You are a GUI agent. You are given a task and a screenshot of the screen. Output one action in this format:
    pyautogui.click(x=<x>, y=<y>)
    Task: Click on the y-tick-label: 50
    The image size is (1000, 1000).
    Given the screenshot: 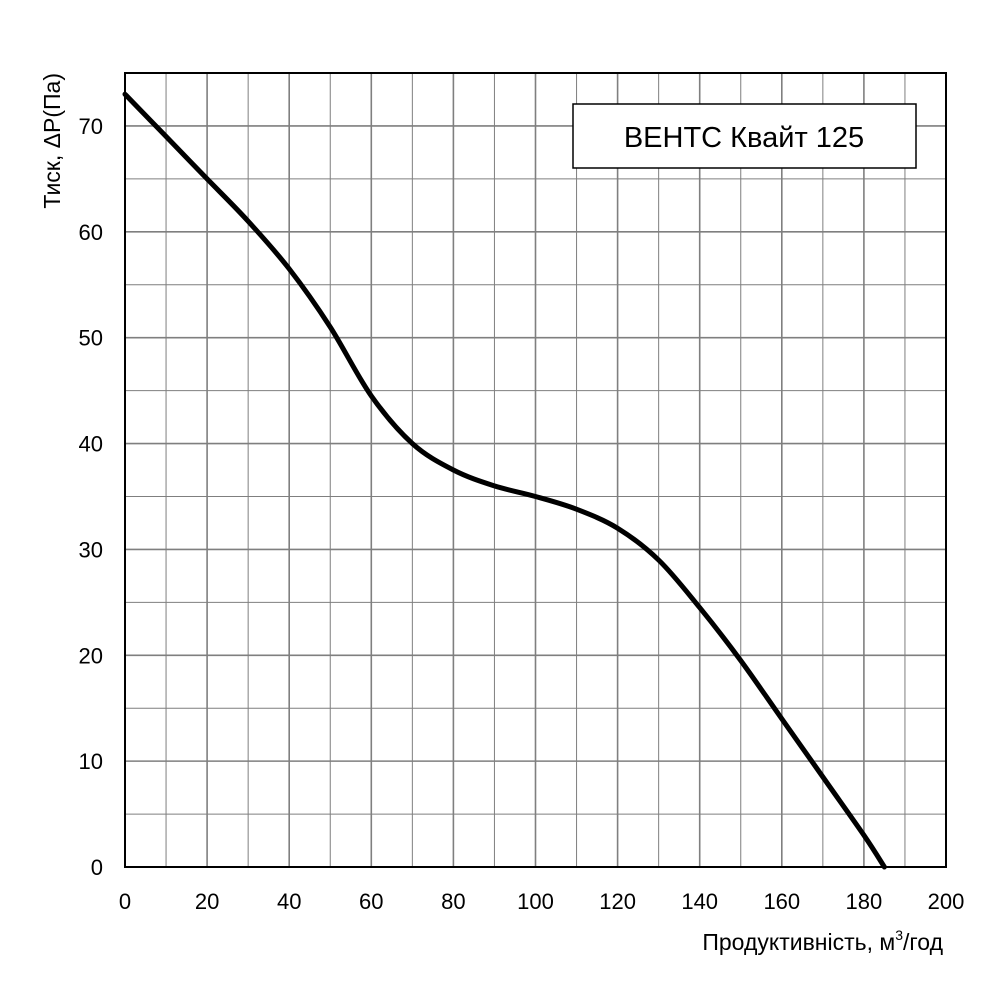 What is the action you would take?
    pyautogui.click(x=91, y=338)
    